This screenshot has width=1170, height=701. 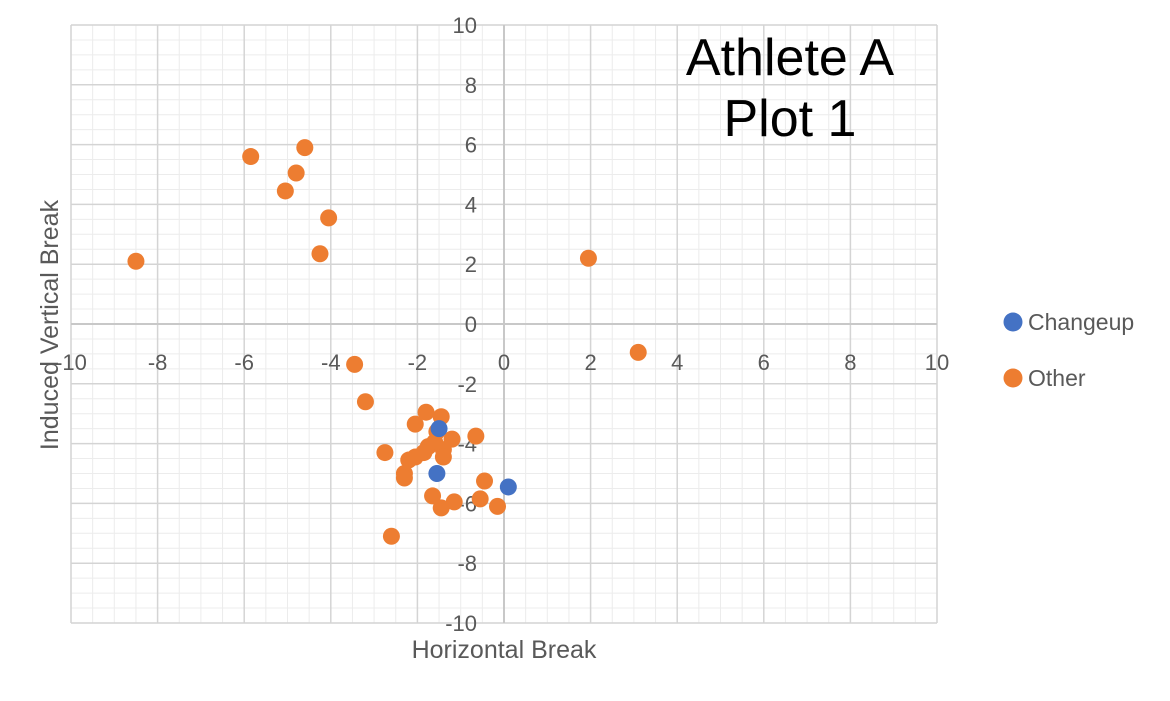 I want to click on chart-title-line-1: Athlete A, so click(x=790, y=58).